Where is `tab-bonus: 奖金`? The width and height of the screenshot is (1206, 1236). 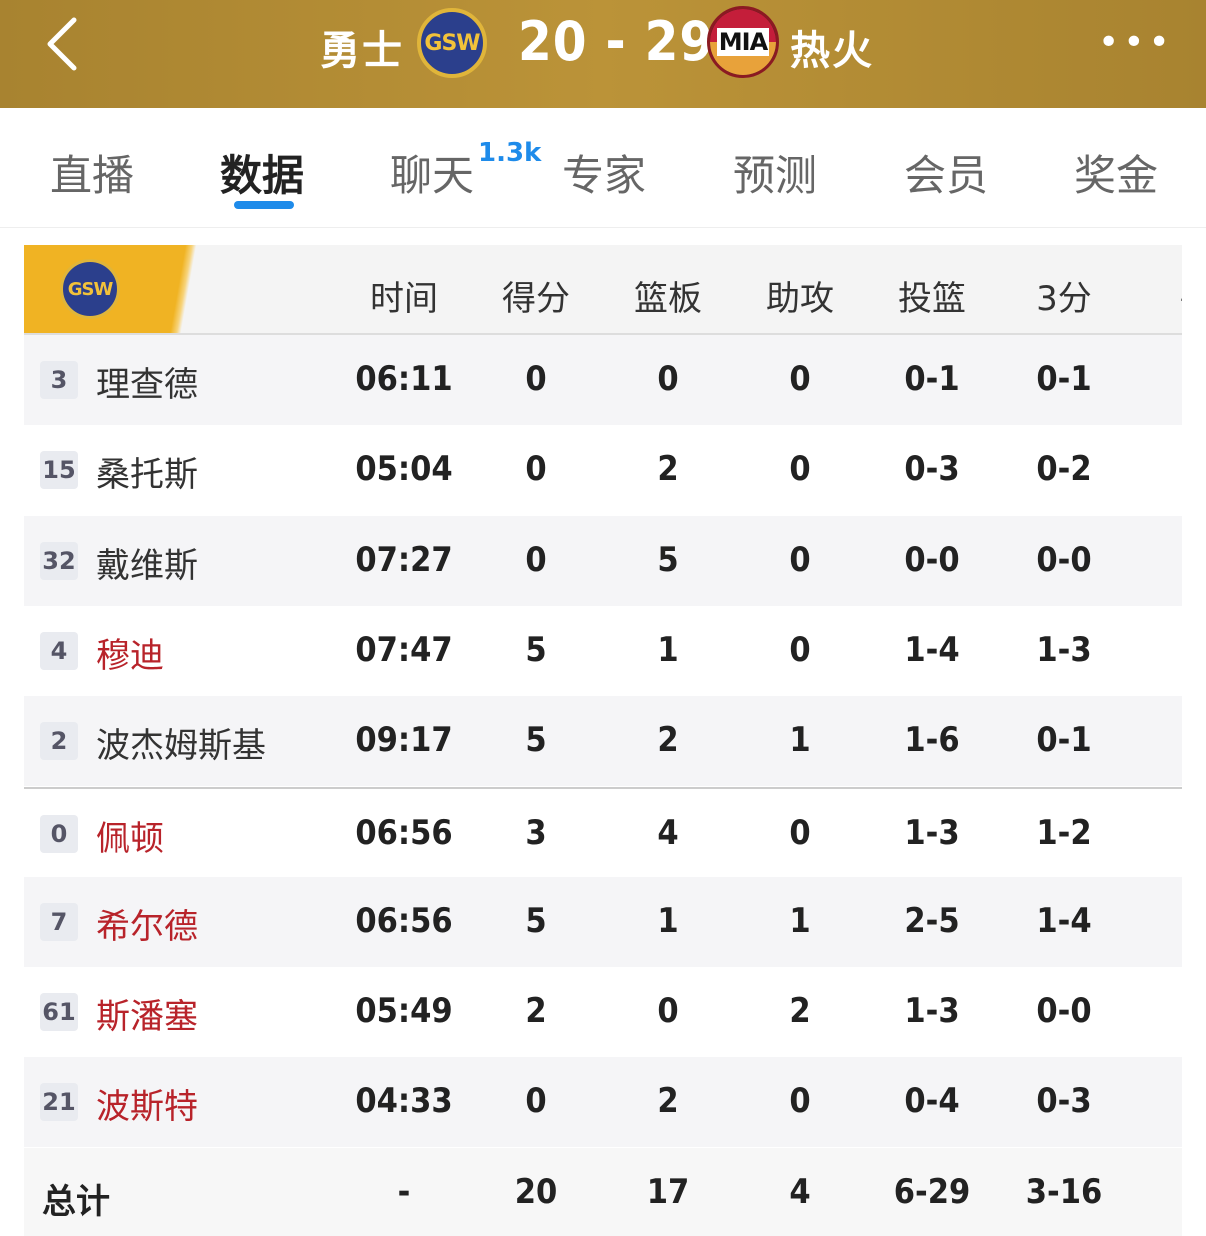
tab-bonus: 奖金 is located at coordinates (1116, 175).